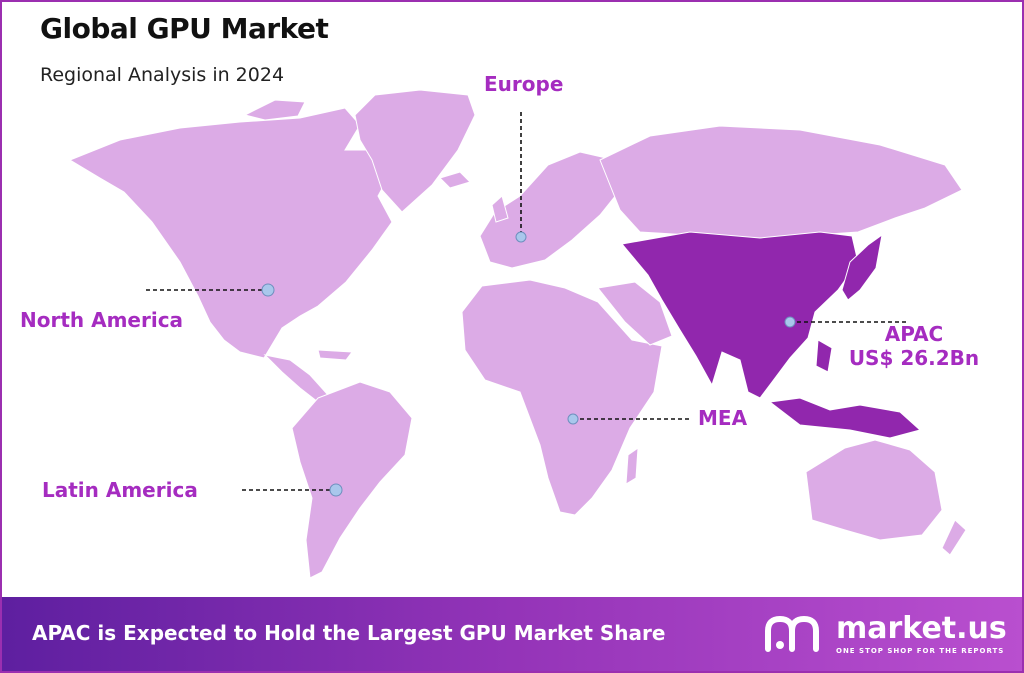 Image resolution: width=1024 pixels, height=673 pixels. Describe the element at coordinates (102, 320) in the screenshot. I see `north-america-label: North America` at that location.